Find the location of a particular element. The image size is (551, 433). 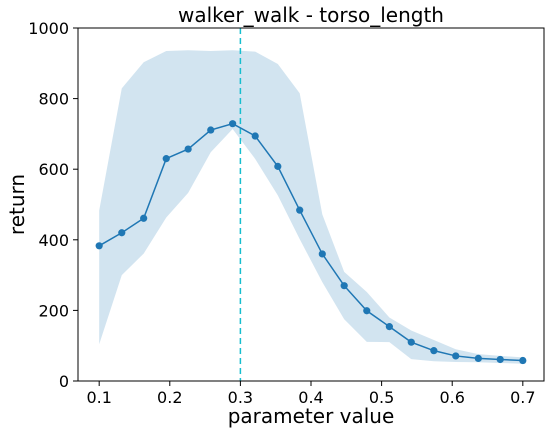

y-tick-label: 400 is located at coordinates (53, 240).